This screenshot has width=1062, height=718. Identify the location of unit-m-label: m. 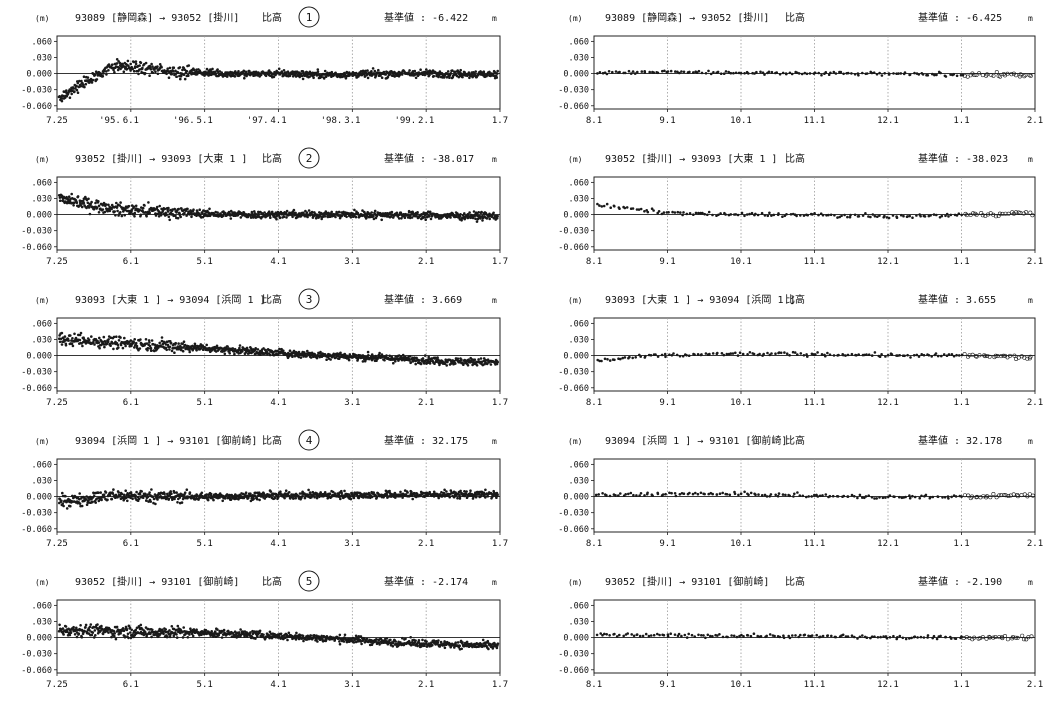
(494, 18).